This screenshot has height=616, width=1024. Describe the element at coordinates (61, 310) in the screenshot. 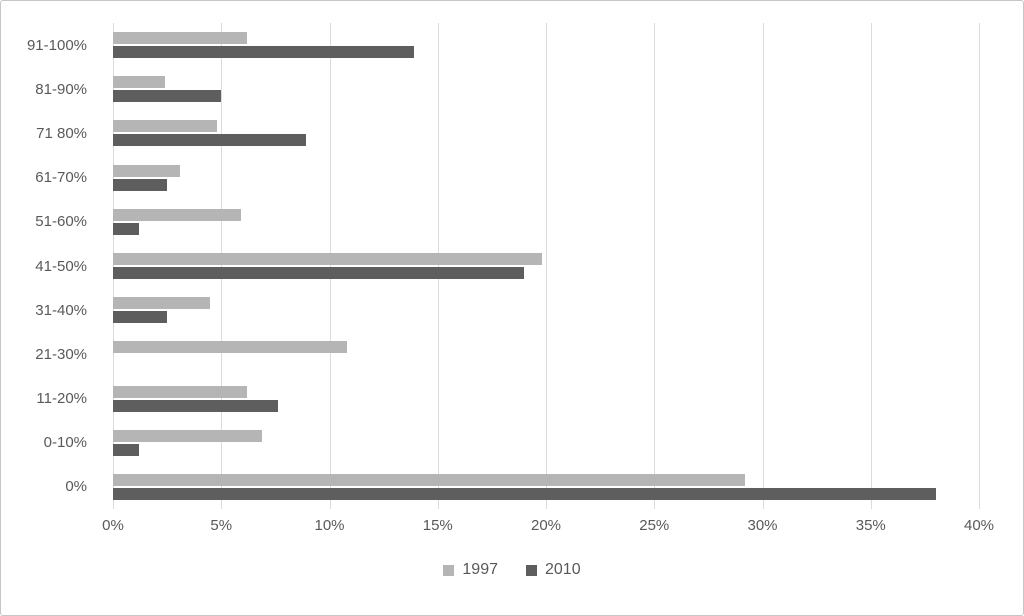

I see `y-category-label: 31-40%` at that location.